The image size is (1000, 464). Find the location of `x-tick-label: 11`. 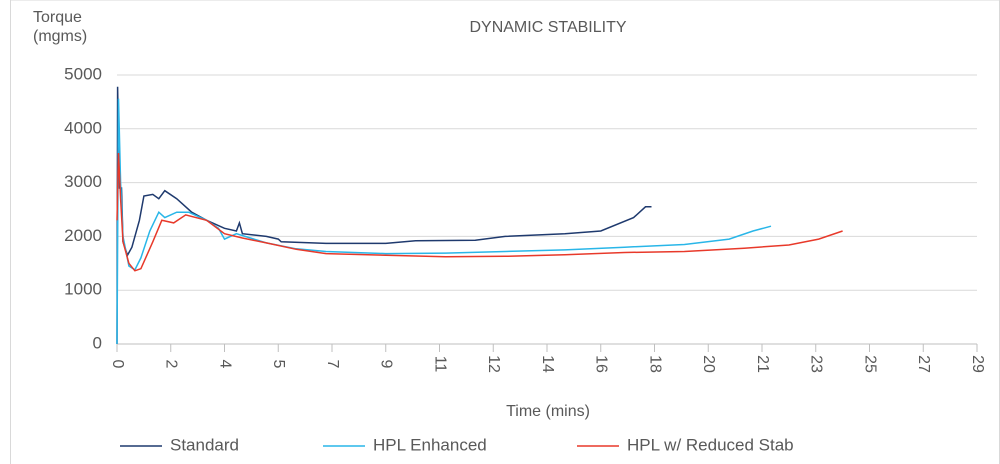

x-tick-label: 11 is located at coordinates (439, 364).